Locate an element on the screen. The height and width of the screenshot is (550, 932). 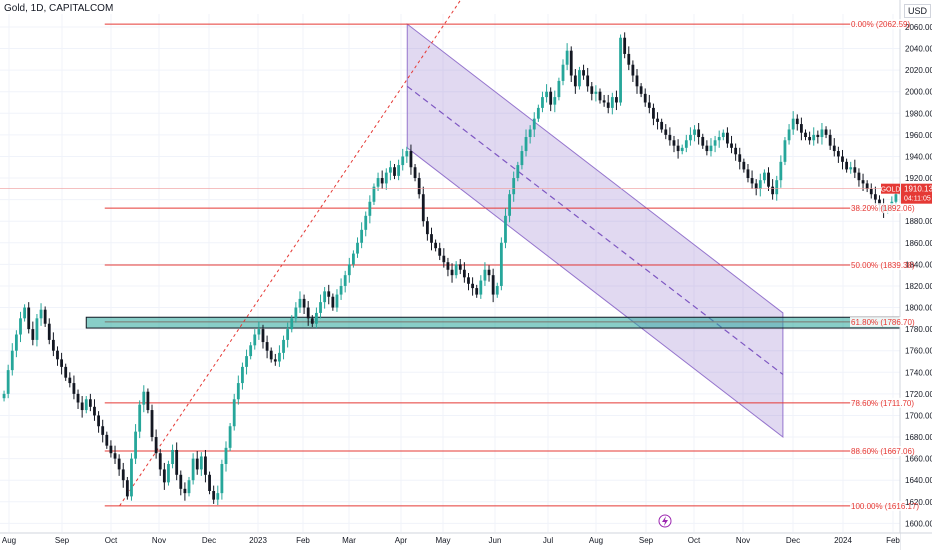
lightning-icon-bolt is located at coordinates (665, 521).